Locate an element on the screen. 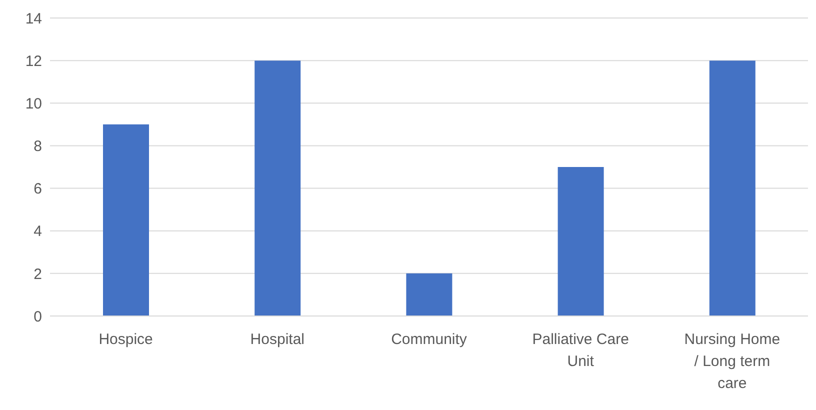 The image size is (816, 410). y-tick-label: 0 is located at coordinates (38, 317).